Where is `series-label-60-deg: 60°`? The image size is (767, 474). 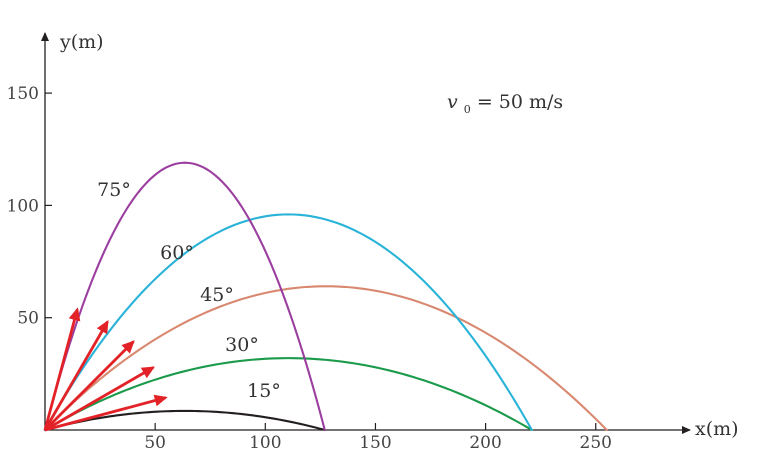
series-label-60-deg: 60° is located at coordinates (177, 253).